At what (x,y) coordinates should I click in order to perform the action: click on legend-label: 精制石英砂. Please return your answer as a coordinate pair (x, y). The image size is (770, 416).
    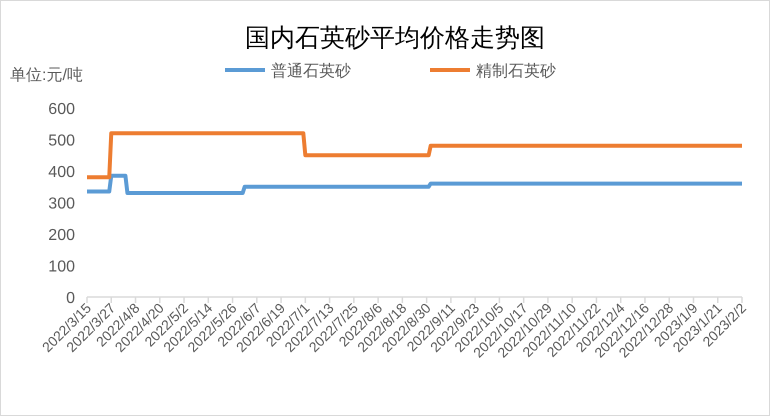
    Looking at the image, I should click on (516, 71).